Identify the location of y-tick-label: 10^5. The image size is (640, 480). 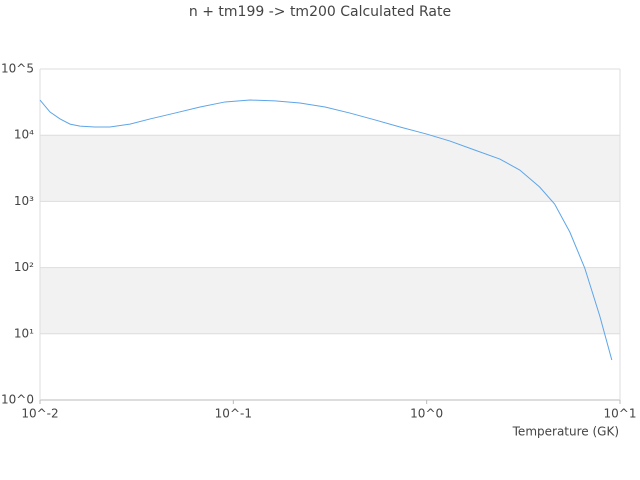
(17, 69).